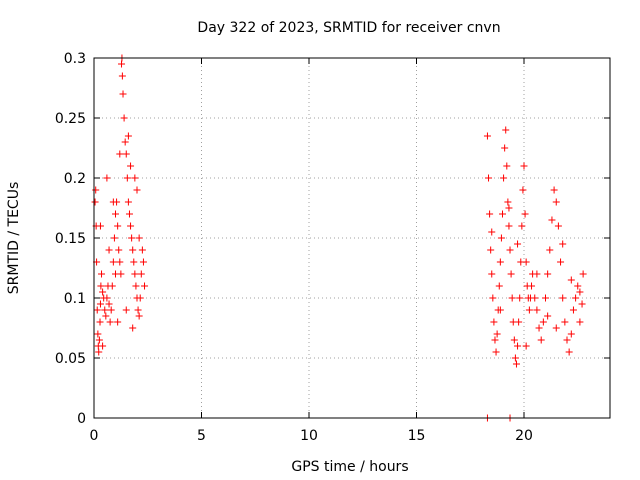 This screenshot has height=480, width=640. What do you see at coordinates (70, 239) in the screenshot?
I see `y-tick-label: 0.15` at bounding box center [70, 239].